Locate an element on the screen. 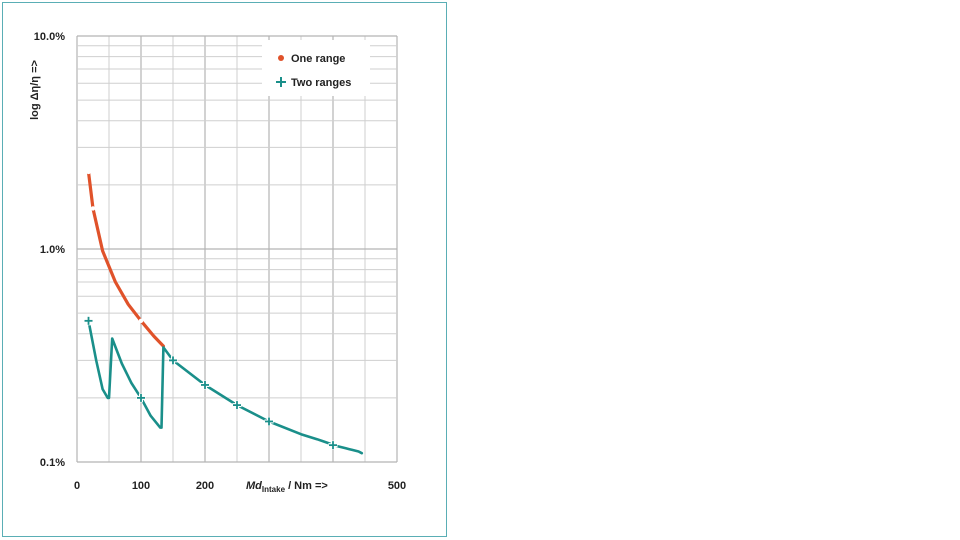 The image size is (960, 540). legend: One range Two ranges is located at coordinates (316, 68).